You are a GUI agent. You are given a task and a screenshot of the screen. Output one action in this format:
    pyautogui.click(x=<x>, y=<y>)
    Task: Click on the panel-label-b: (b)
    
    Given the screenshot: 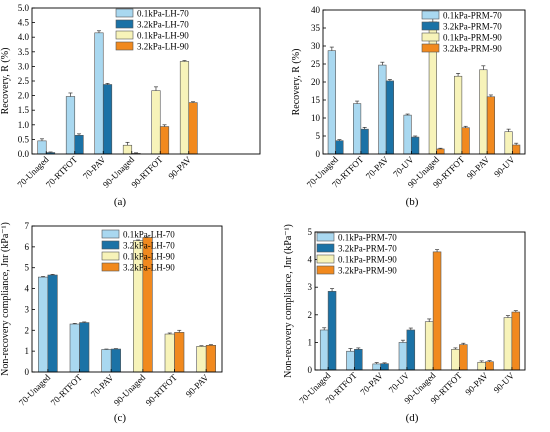 What is the action you would take?
    pyautogui.click(x=412, y=202)
    